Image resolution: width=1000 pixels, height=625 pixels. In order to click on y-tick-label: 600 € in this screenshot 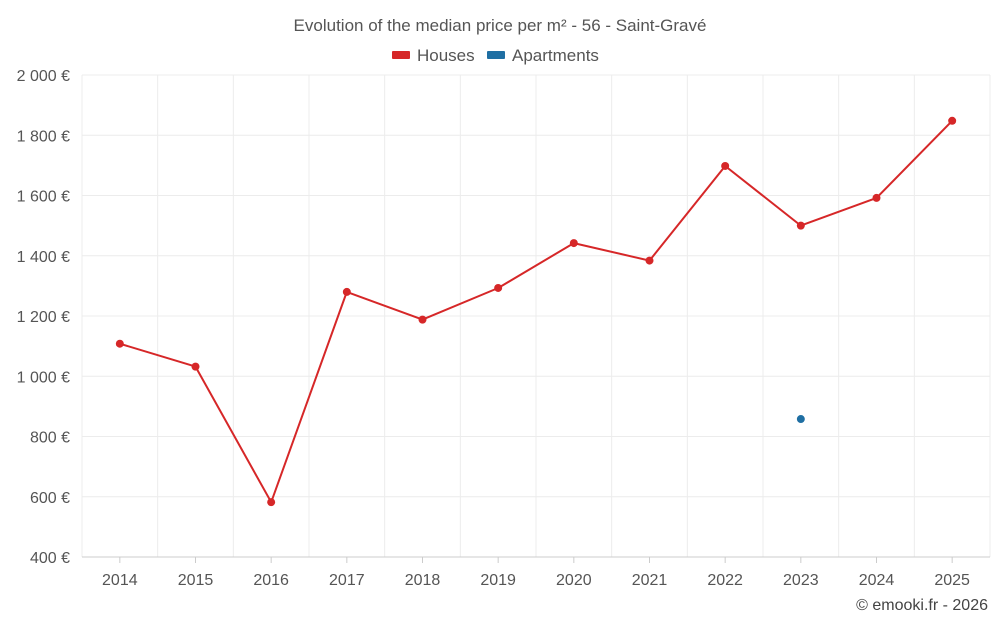, I will do `click(50, 498)`.